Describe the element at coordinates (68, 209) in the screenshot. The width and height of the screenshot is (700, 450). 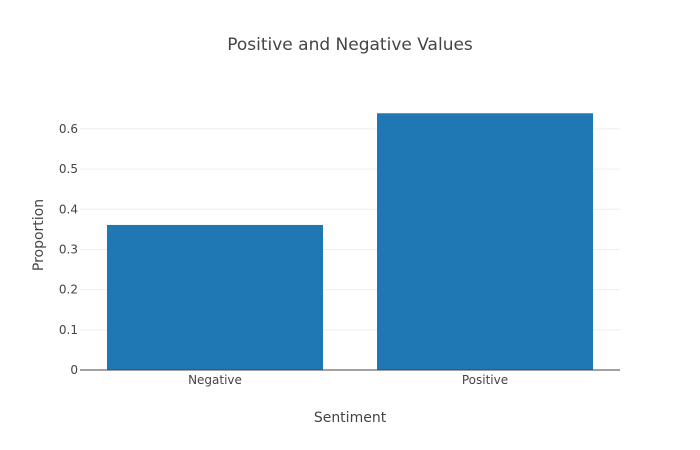
I see `y-tick-label: 0.4` at that location.